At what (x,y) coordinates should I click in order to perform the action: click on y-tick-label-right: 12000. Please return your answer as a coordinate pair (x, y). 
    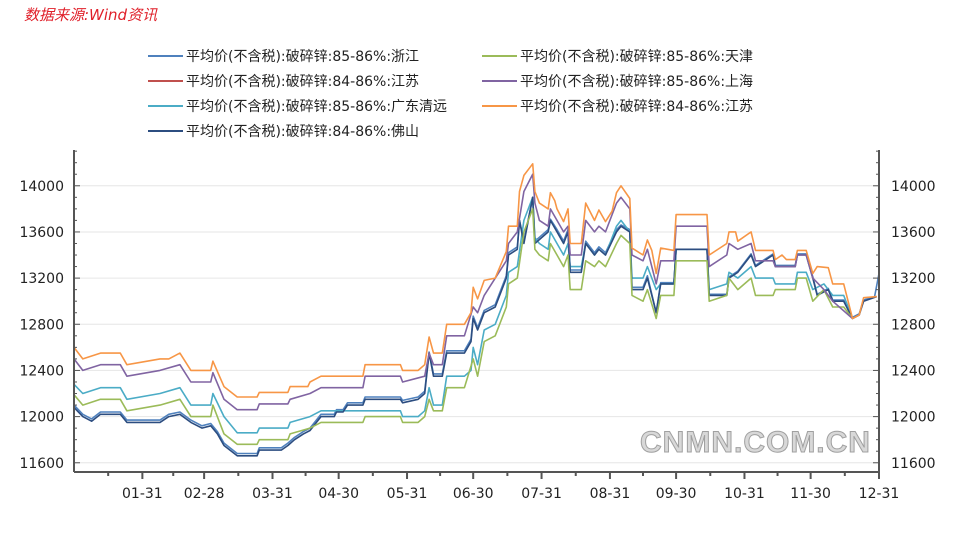
    Looking at the image, I should click on (913, 418).